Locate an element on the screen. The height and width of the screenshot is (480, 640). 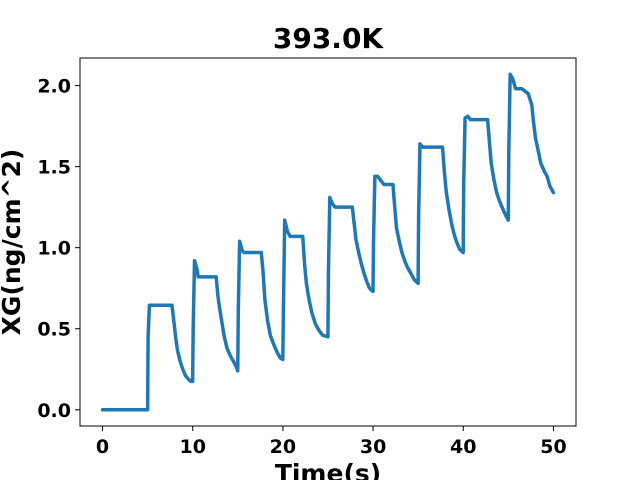
x-axis: 0 10 20 30 40 50 is located at coordinates (331, 442).